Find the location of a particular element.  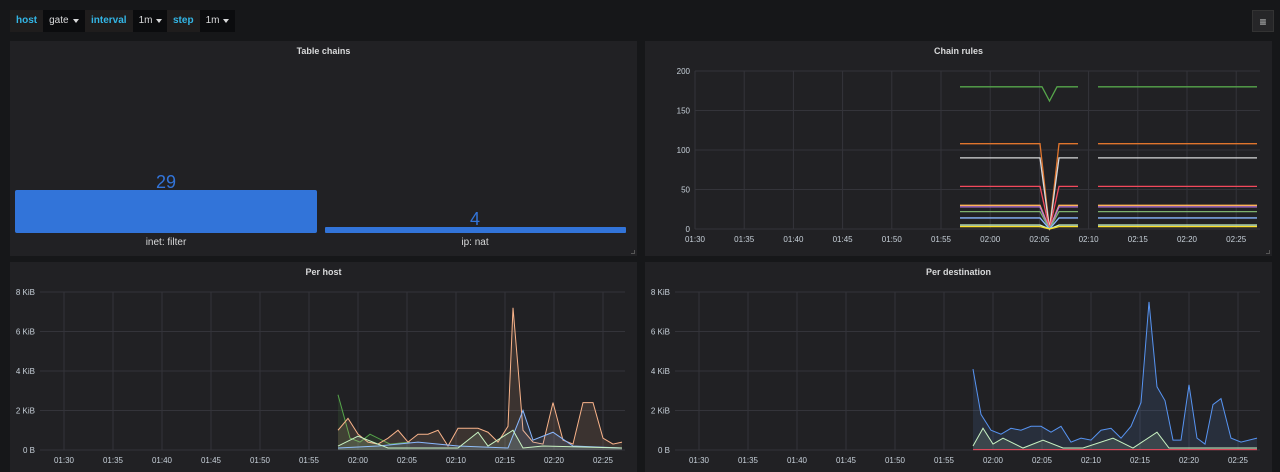

y-tick-label: 0 is located at coordinates (688, 229).